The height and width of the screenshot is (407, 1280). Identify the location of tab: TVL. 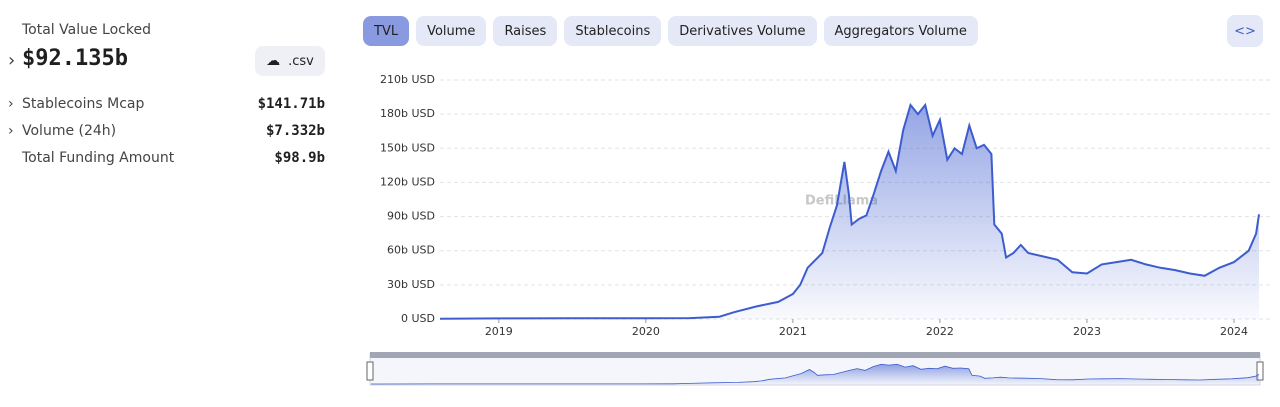
(386, 31).